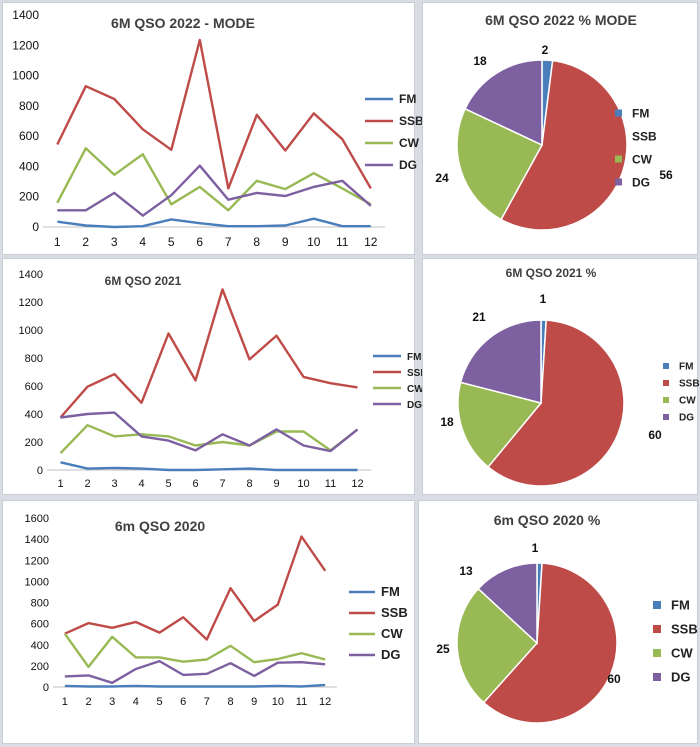 The height and width of the screenshot is (747, 700). What do you see at coordinates (60, 484) in the screenshot?
I see `x-tick-label: 1` at bounding box center [60, 484].